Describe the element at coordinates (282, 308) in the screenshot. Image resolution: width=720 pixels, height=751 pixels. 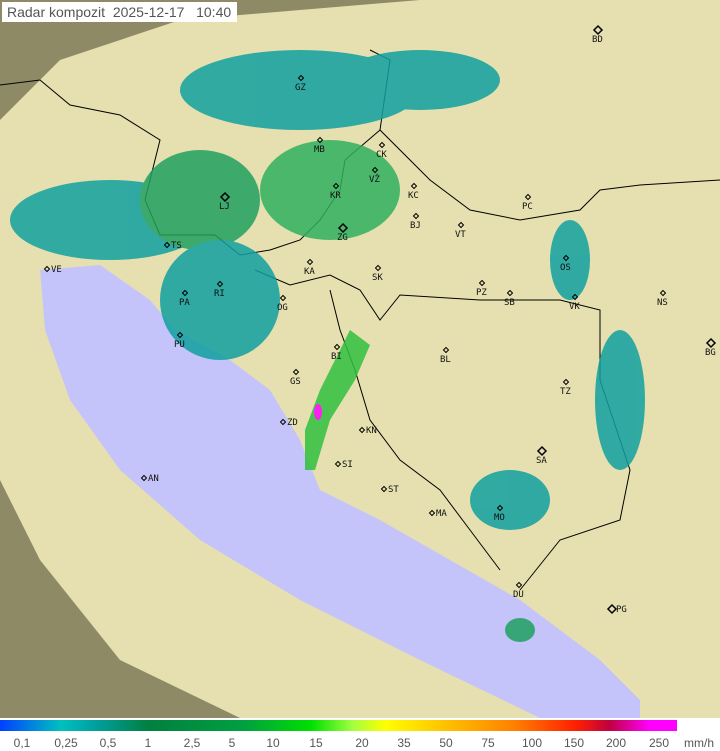
I see `city-label: OG` at that location.